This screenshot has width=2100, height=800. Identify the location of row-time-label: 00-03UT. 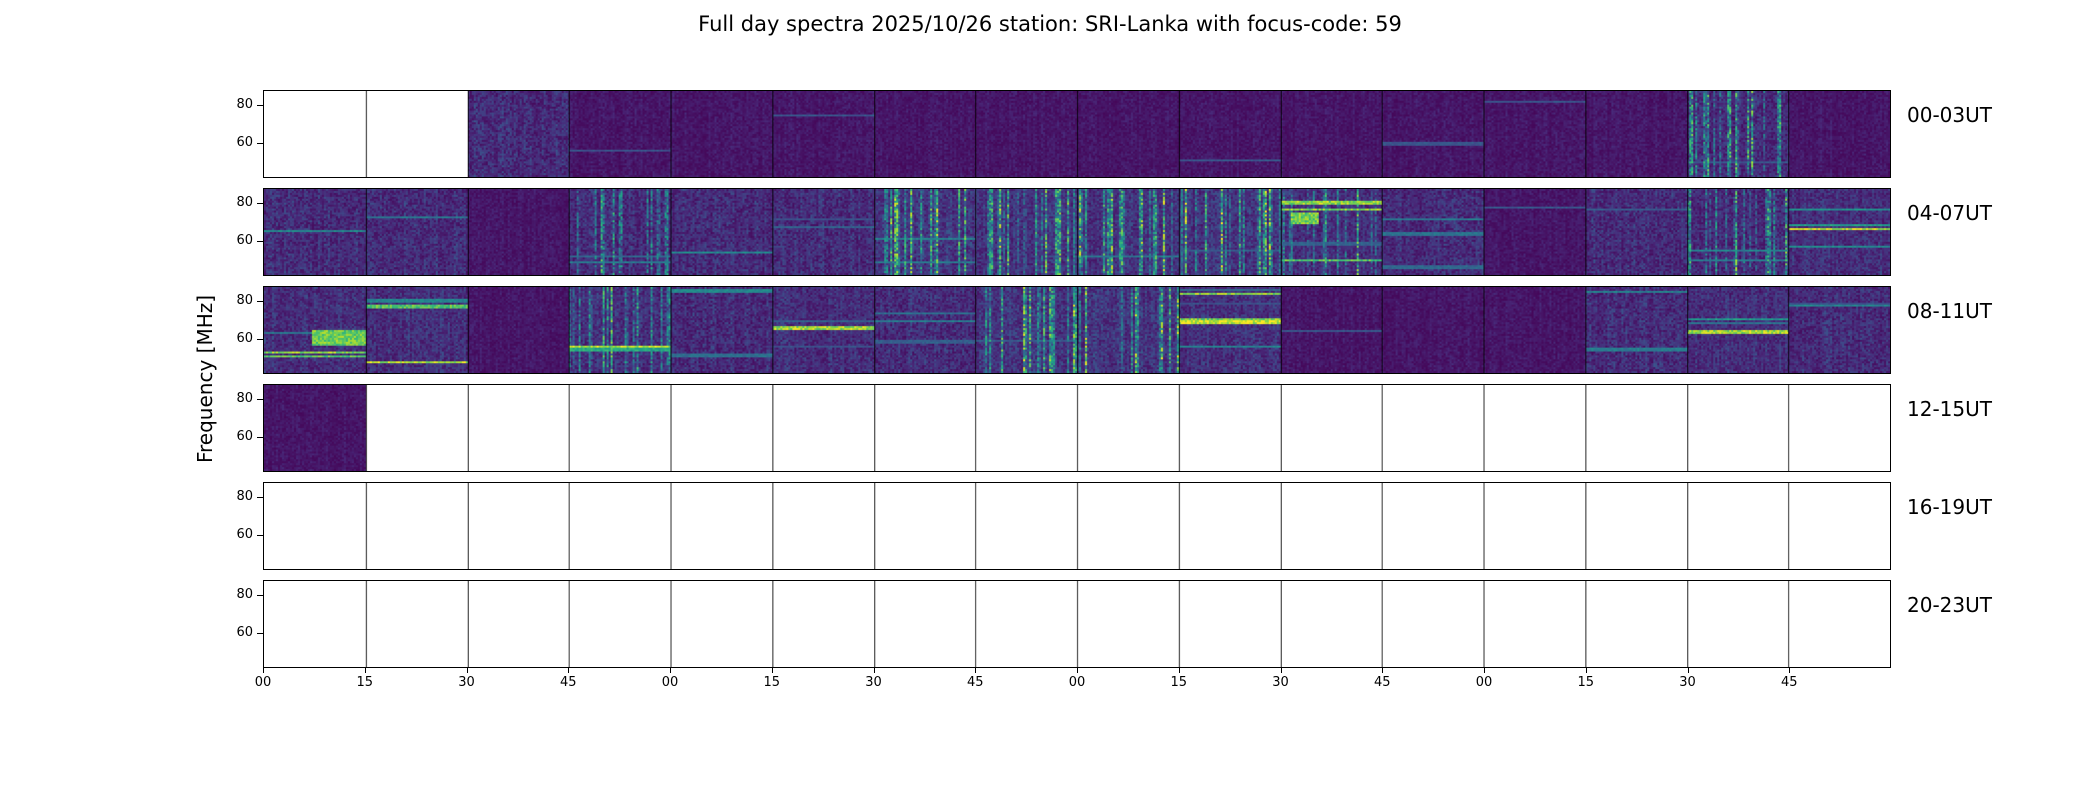
(1949, 114).